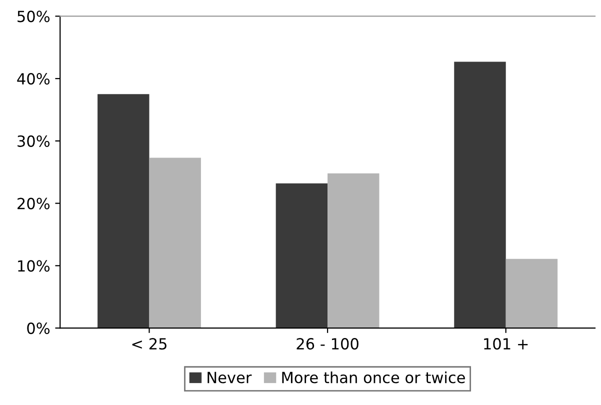  Describe the element at coordinates (373, 377) in the screenshot. I see `legend-label: More than once or twice` at that location.